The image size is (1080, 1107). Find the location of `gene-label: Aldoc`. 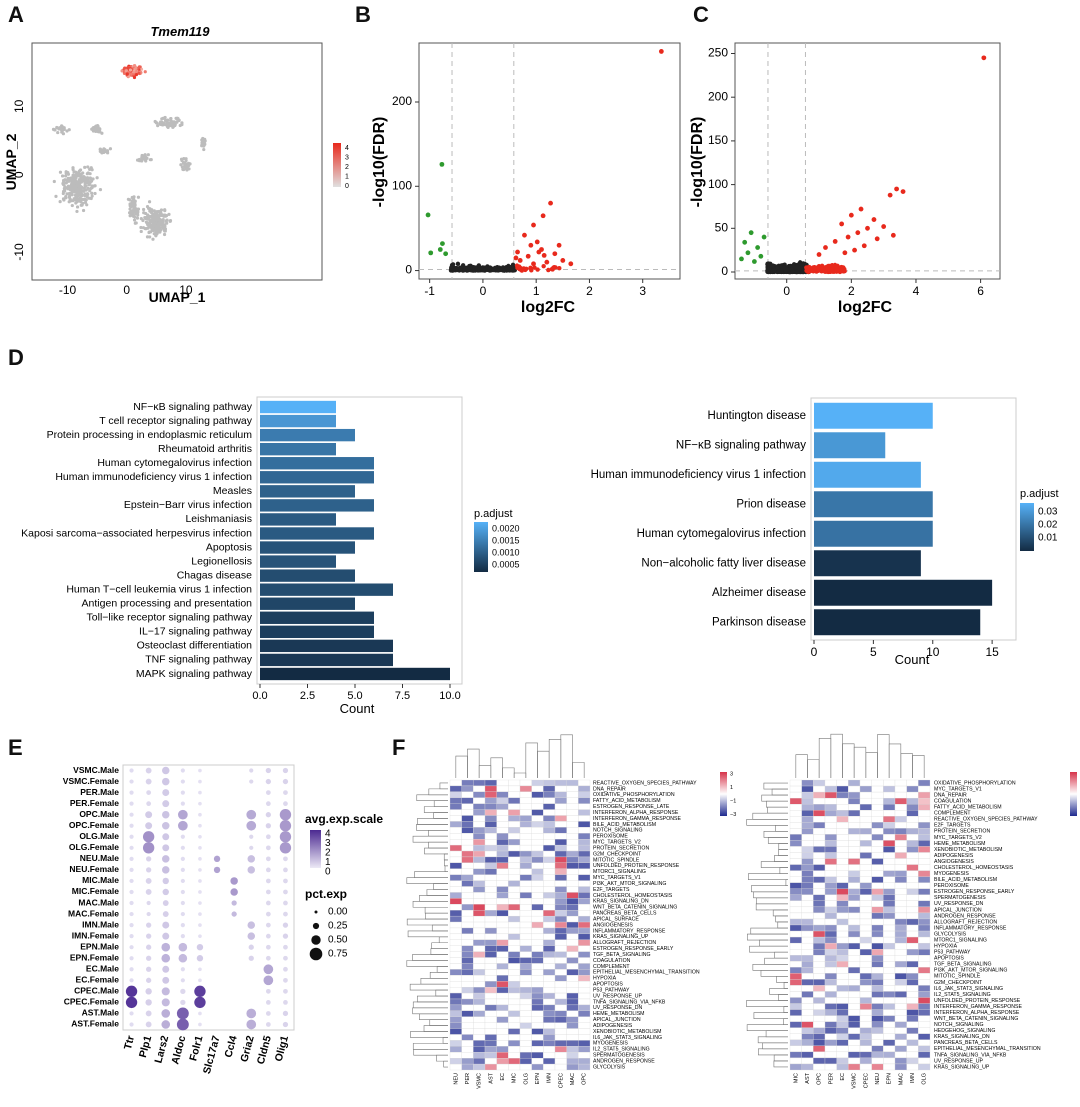

gene-label: Aldoc is located at coordinates (178, 1049).